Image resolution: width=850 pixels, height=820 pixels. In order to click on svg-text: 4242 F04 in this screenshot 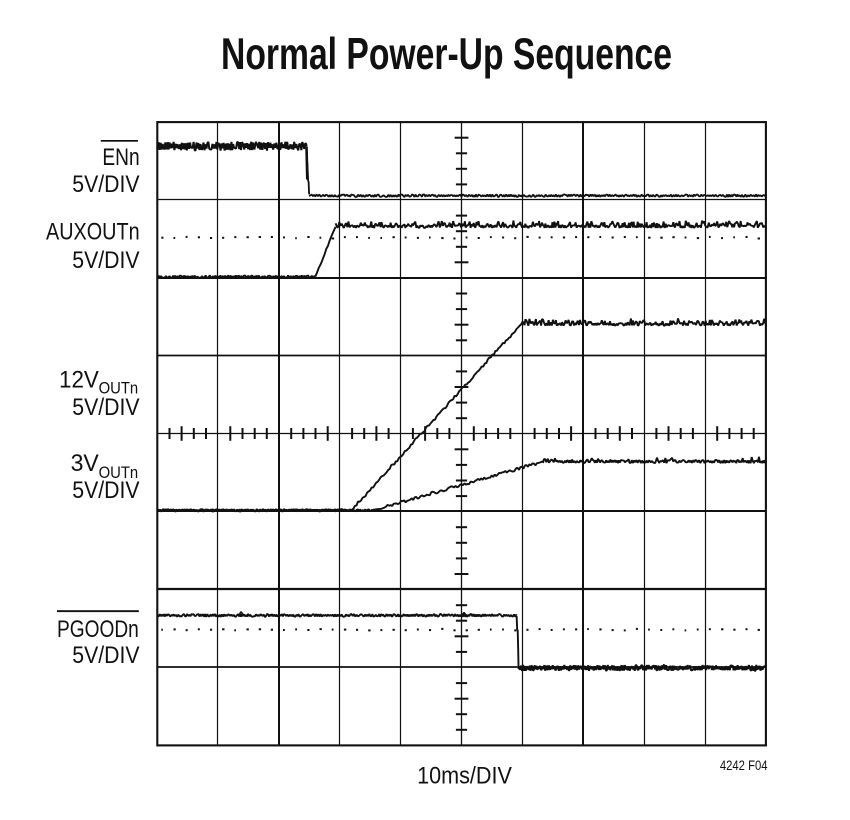, I will do `click(744, 765)`.